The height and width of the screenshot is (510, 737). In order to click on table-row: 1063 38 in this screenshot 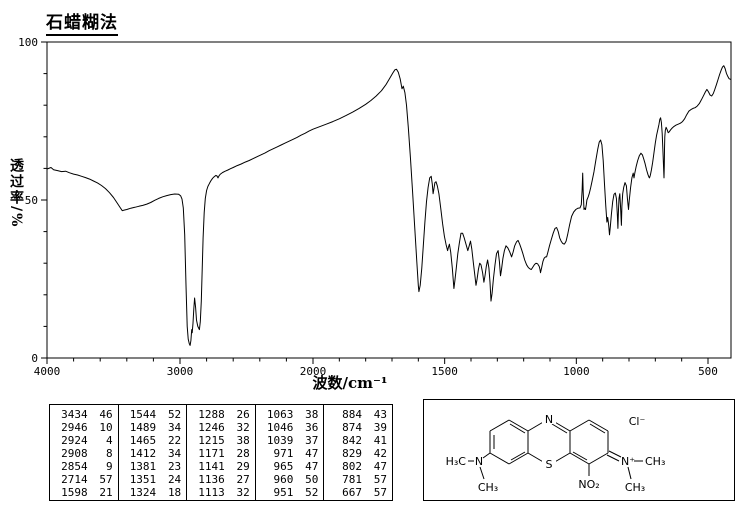, I will do `click(290, 414)`.